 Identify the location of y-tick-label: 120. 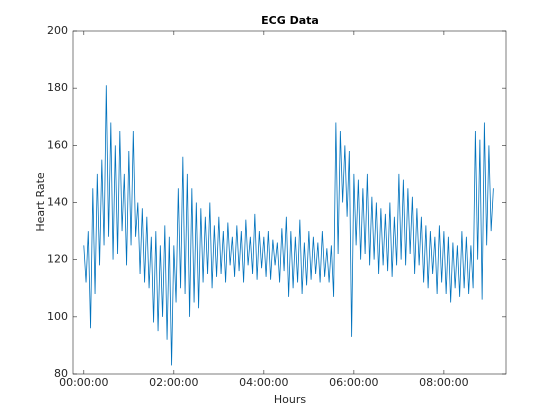
(57, 259).